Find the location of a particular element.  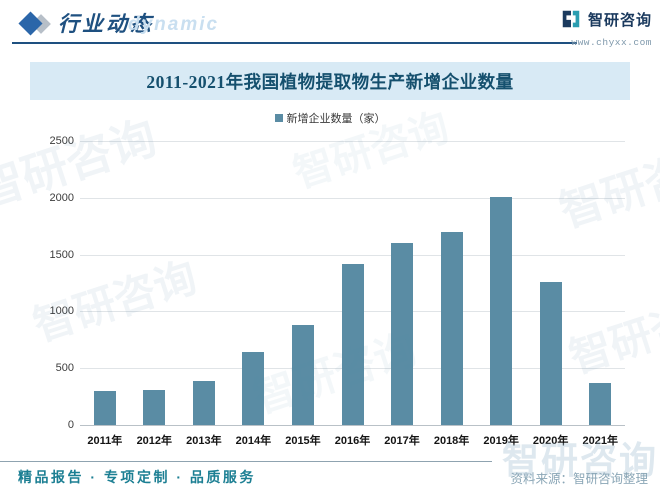

footer-source: 资料来源：智研咨询整理 is located at coordinates (579, 479).